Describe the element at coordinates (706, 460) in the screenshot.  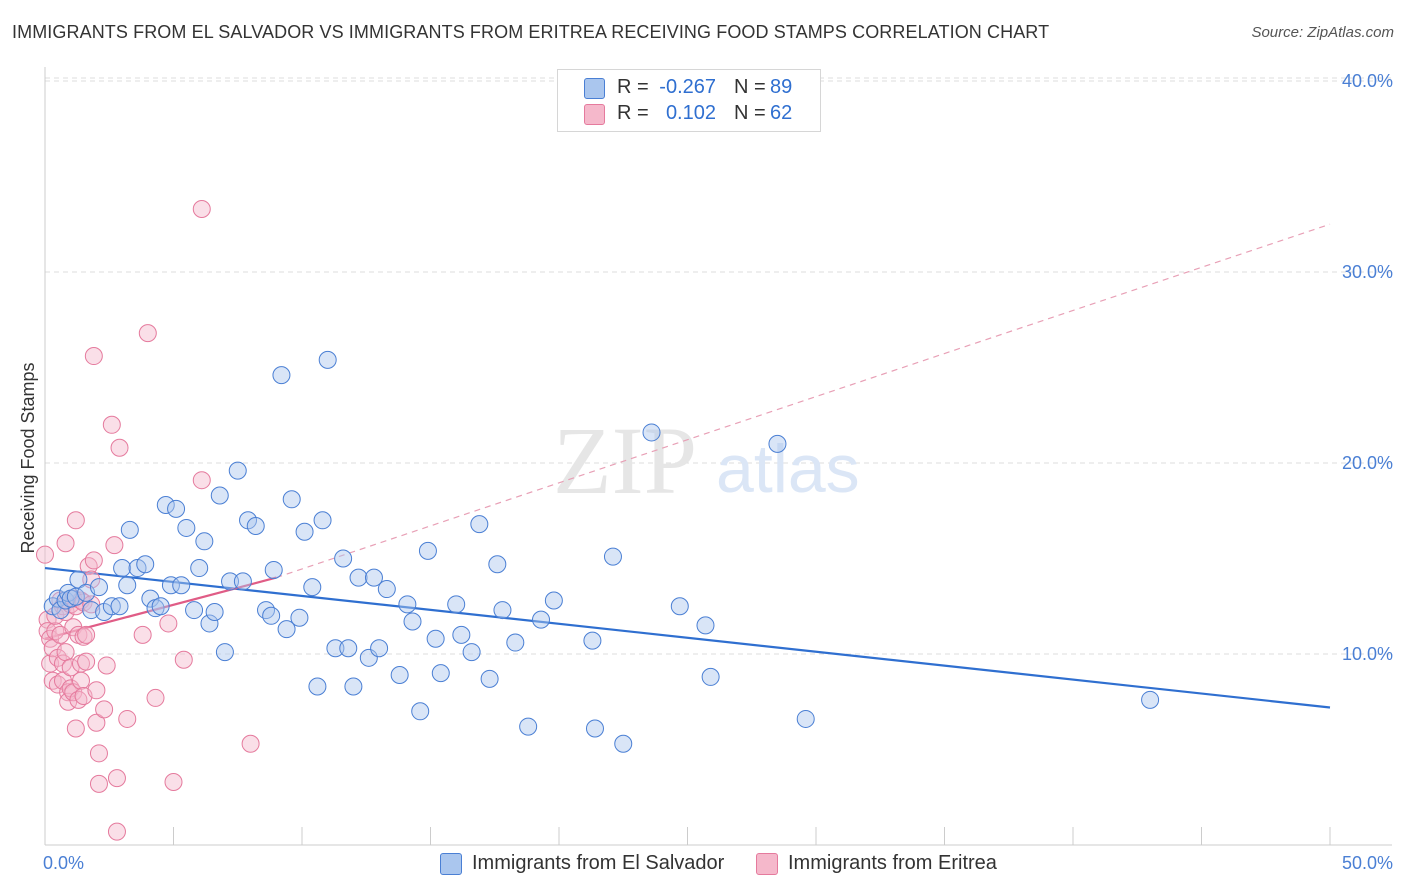
I see `watermark: ZIP atlas` at that location.